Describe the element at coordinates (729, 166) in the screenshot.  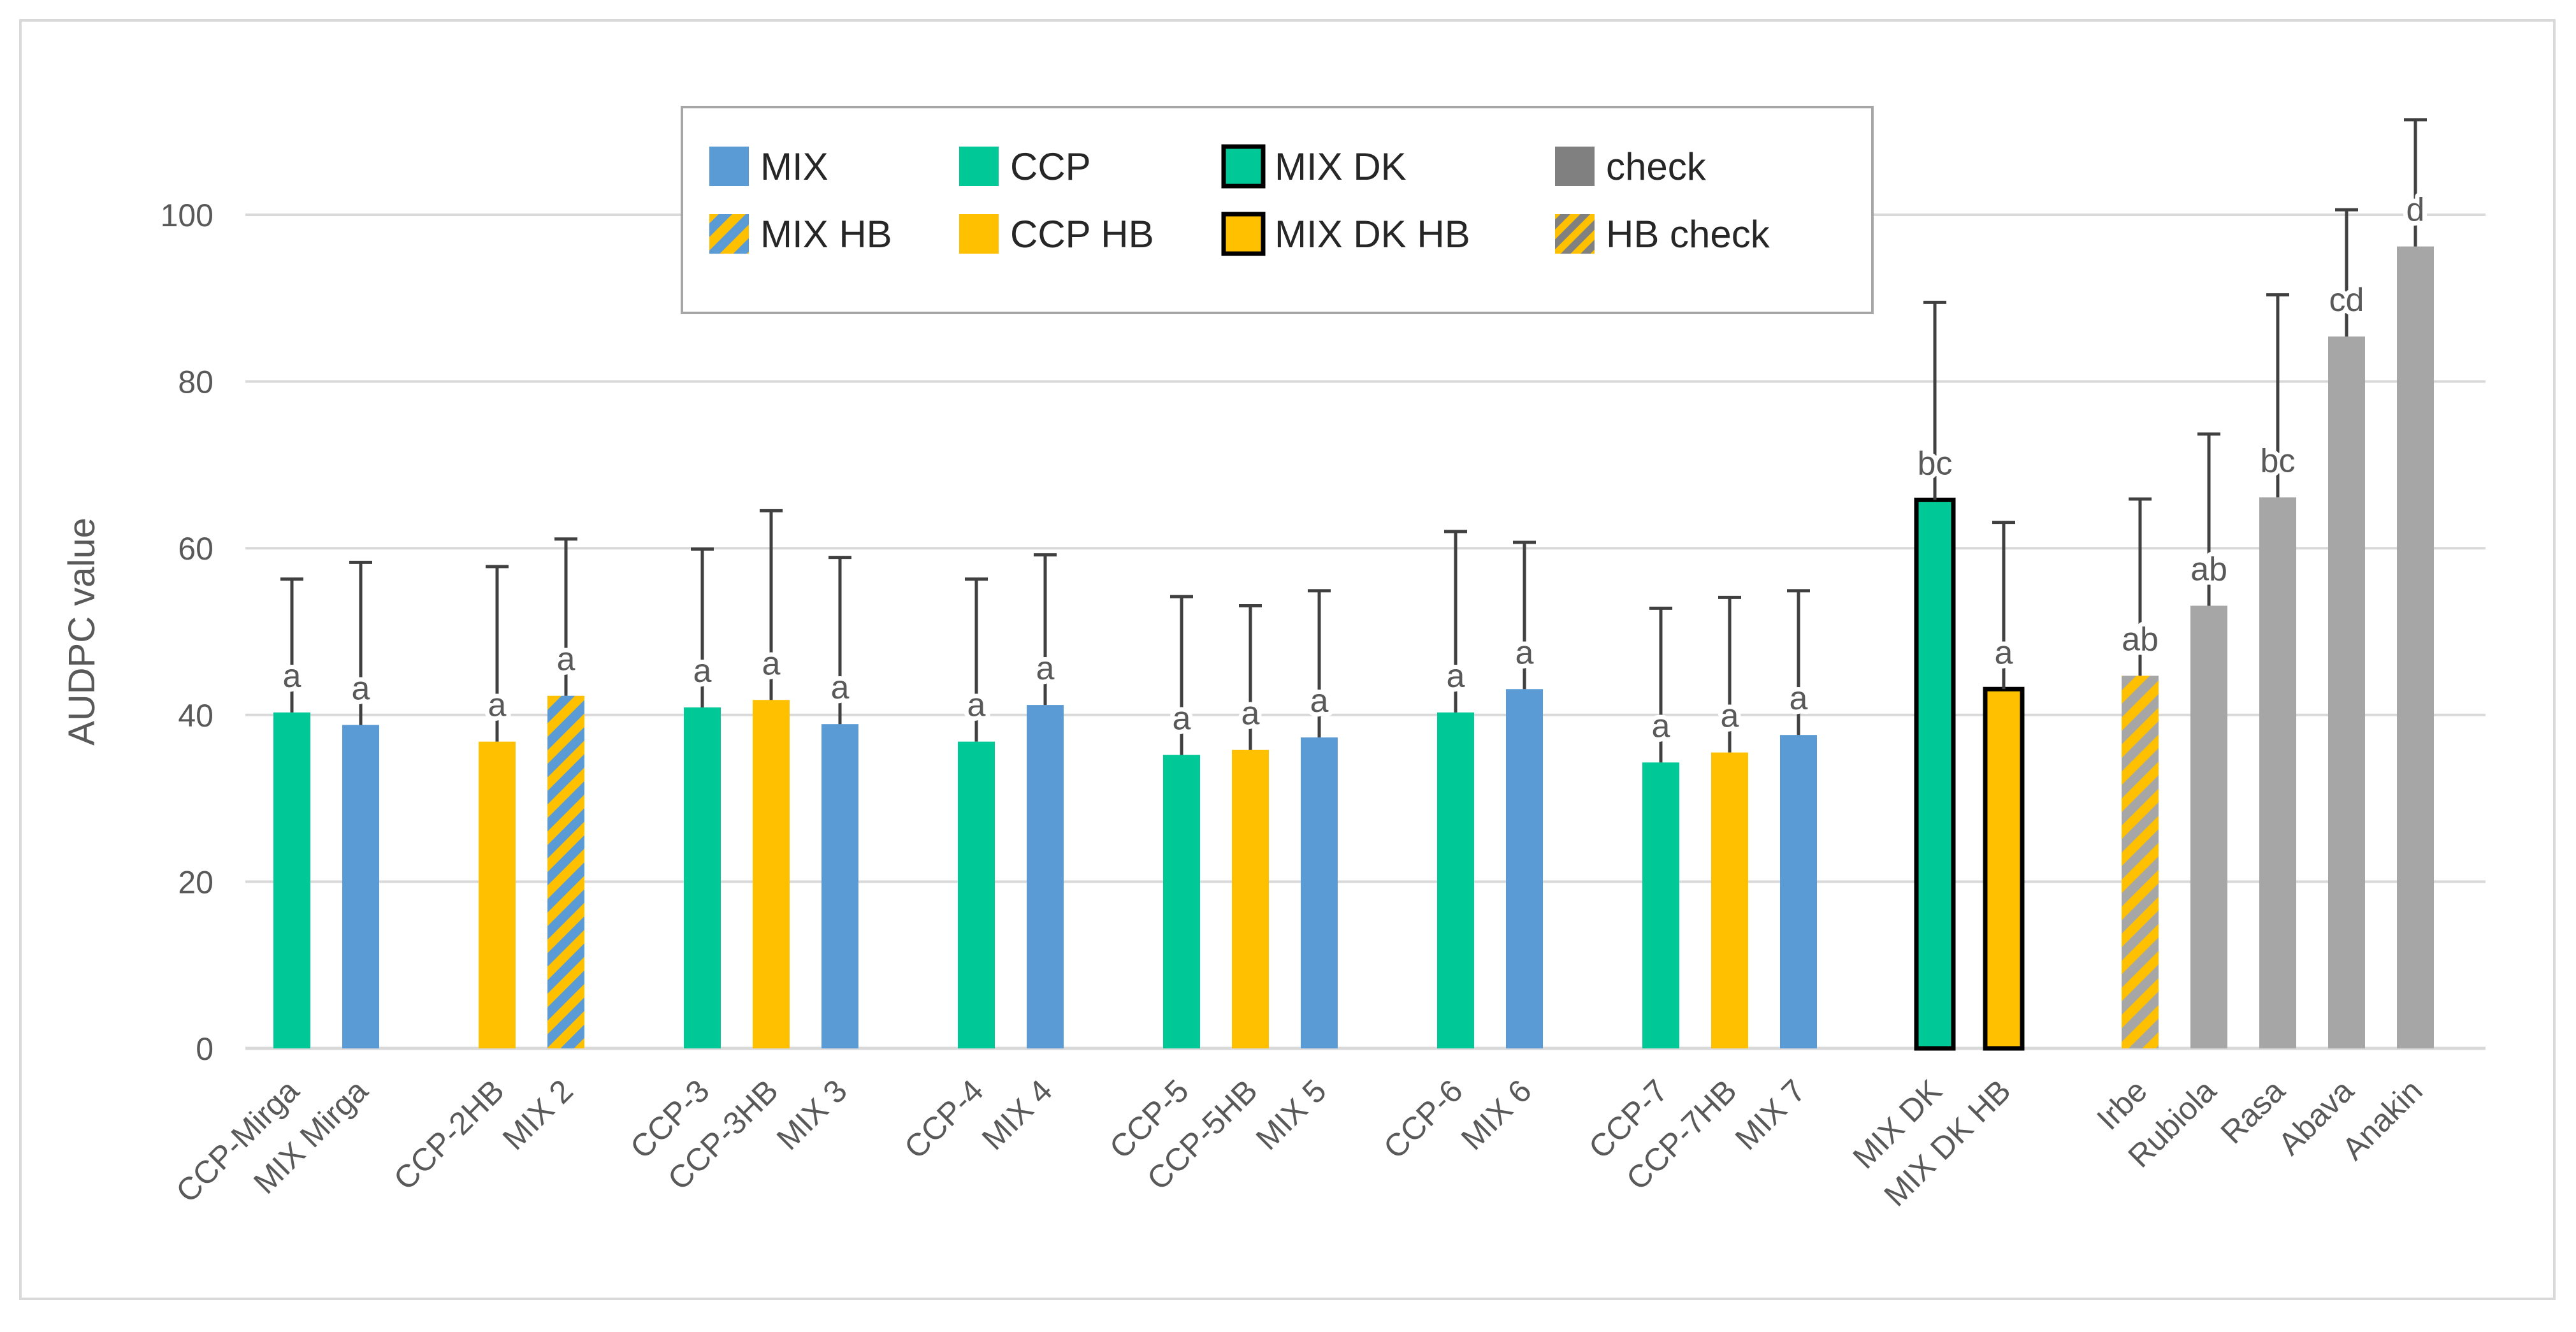
I see `legend-swatch-mix` at that location.